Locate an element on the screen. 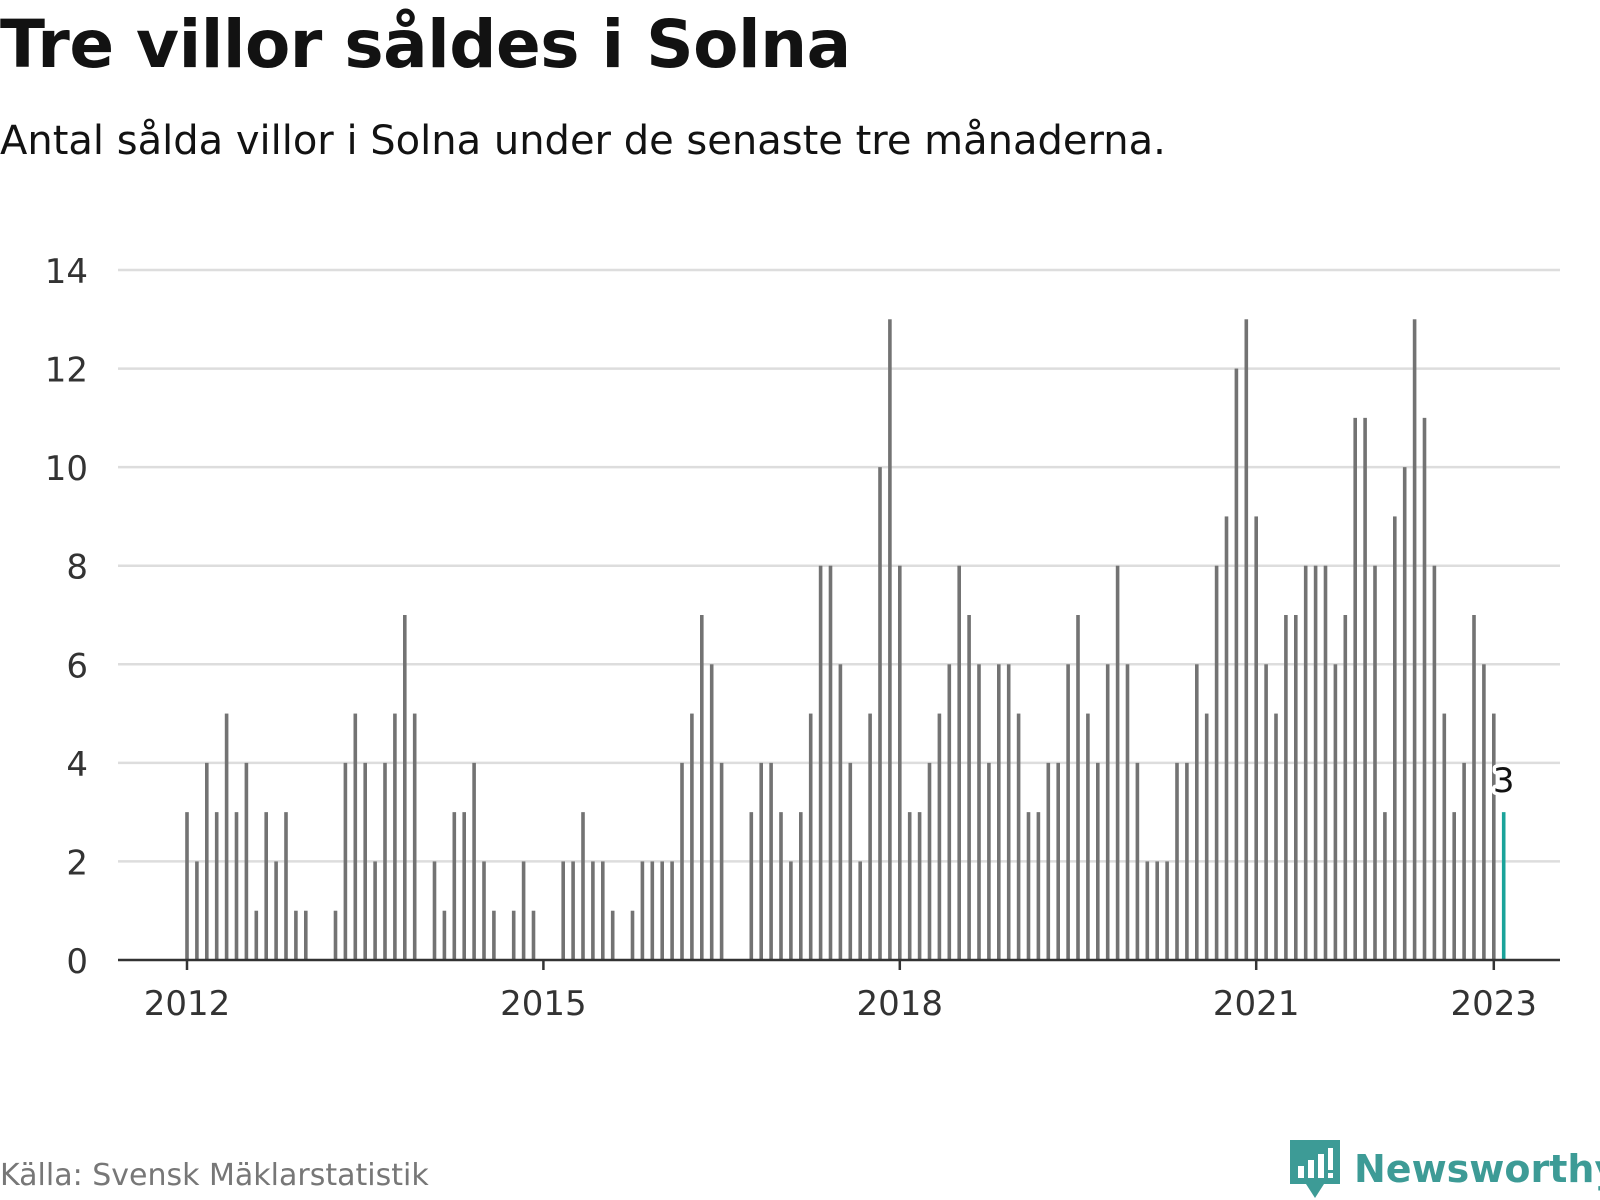  newsworthy-logo: Newsworthy is located at coordinates (1445, 1169).